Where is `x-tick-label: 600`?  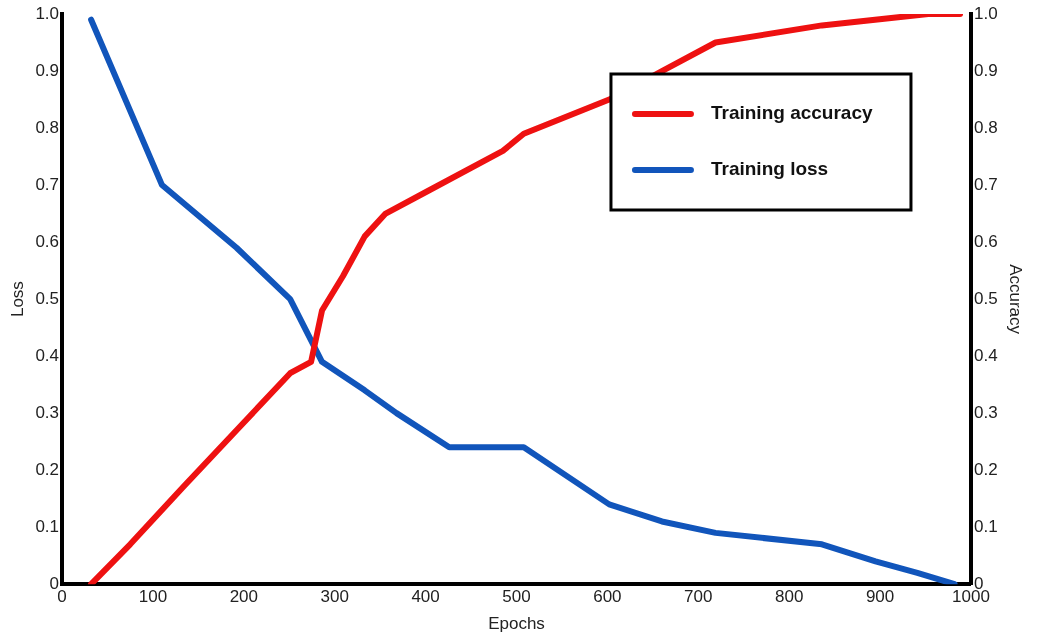 x-tick-label: 600 is located at coordinates (607, 597).